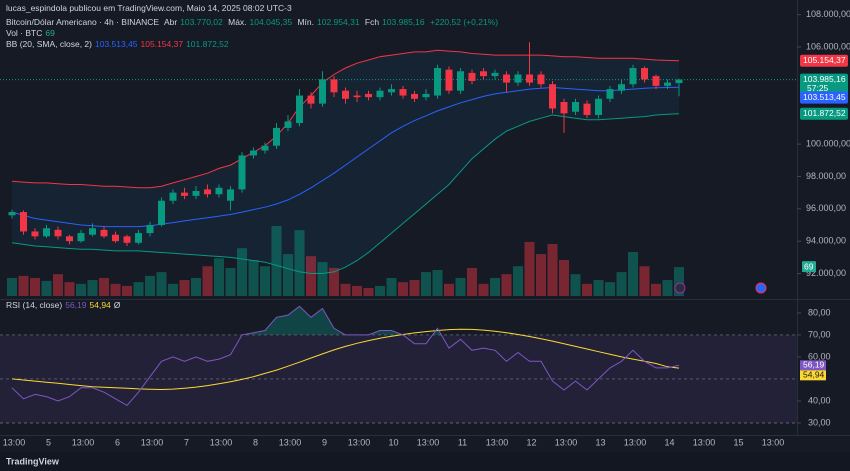 The image size is (850, 471). Describe the element at coordinates (271, 22) in the screenshot. I see `high: 104.045,35` at that location.